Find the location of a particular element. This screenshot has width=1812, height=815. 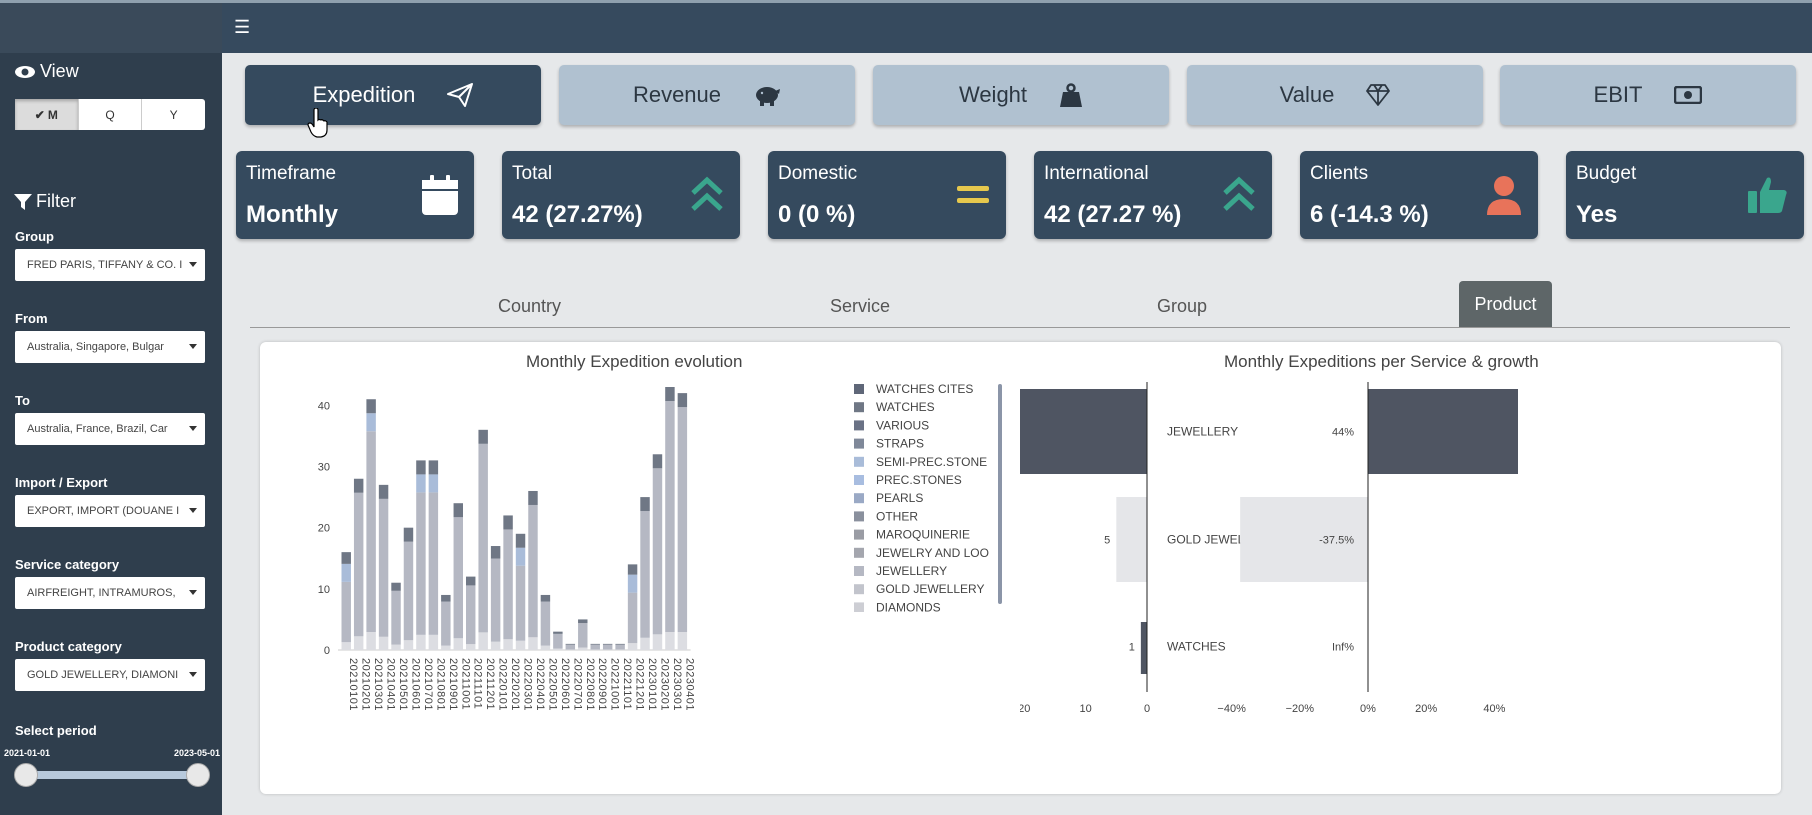

service-category-filter-select: AIRFREIGHT, INTRAMUROS, is located at coordinates (110, 593).